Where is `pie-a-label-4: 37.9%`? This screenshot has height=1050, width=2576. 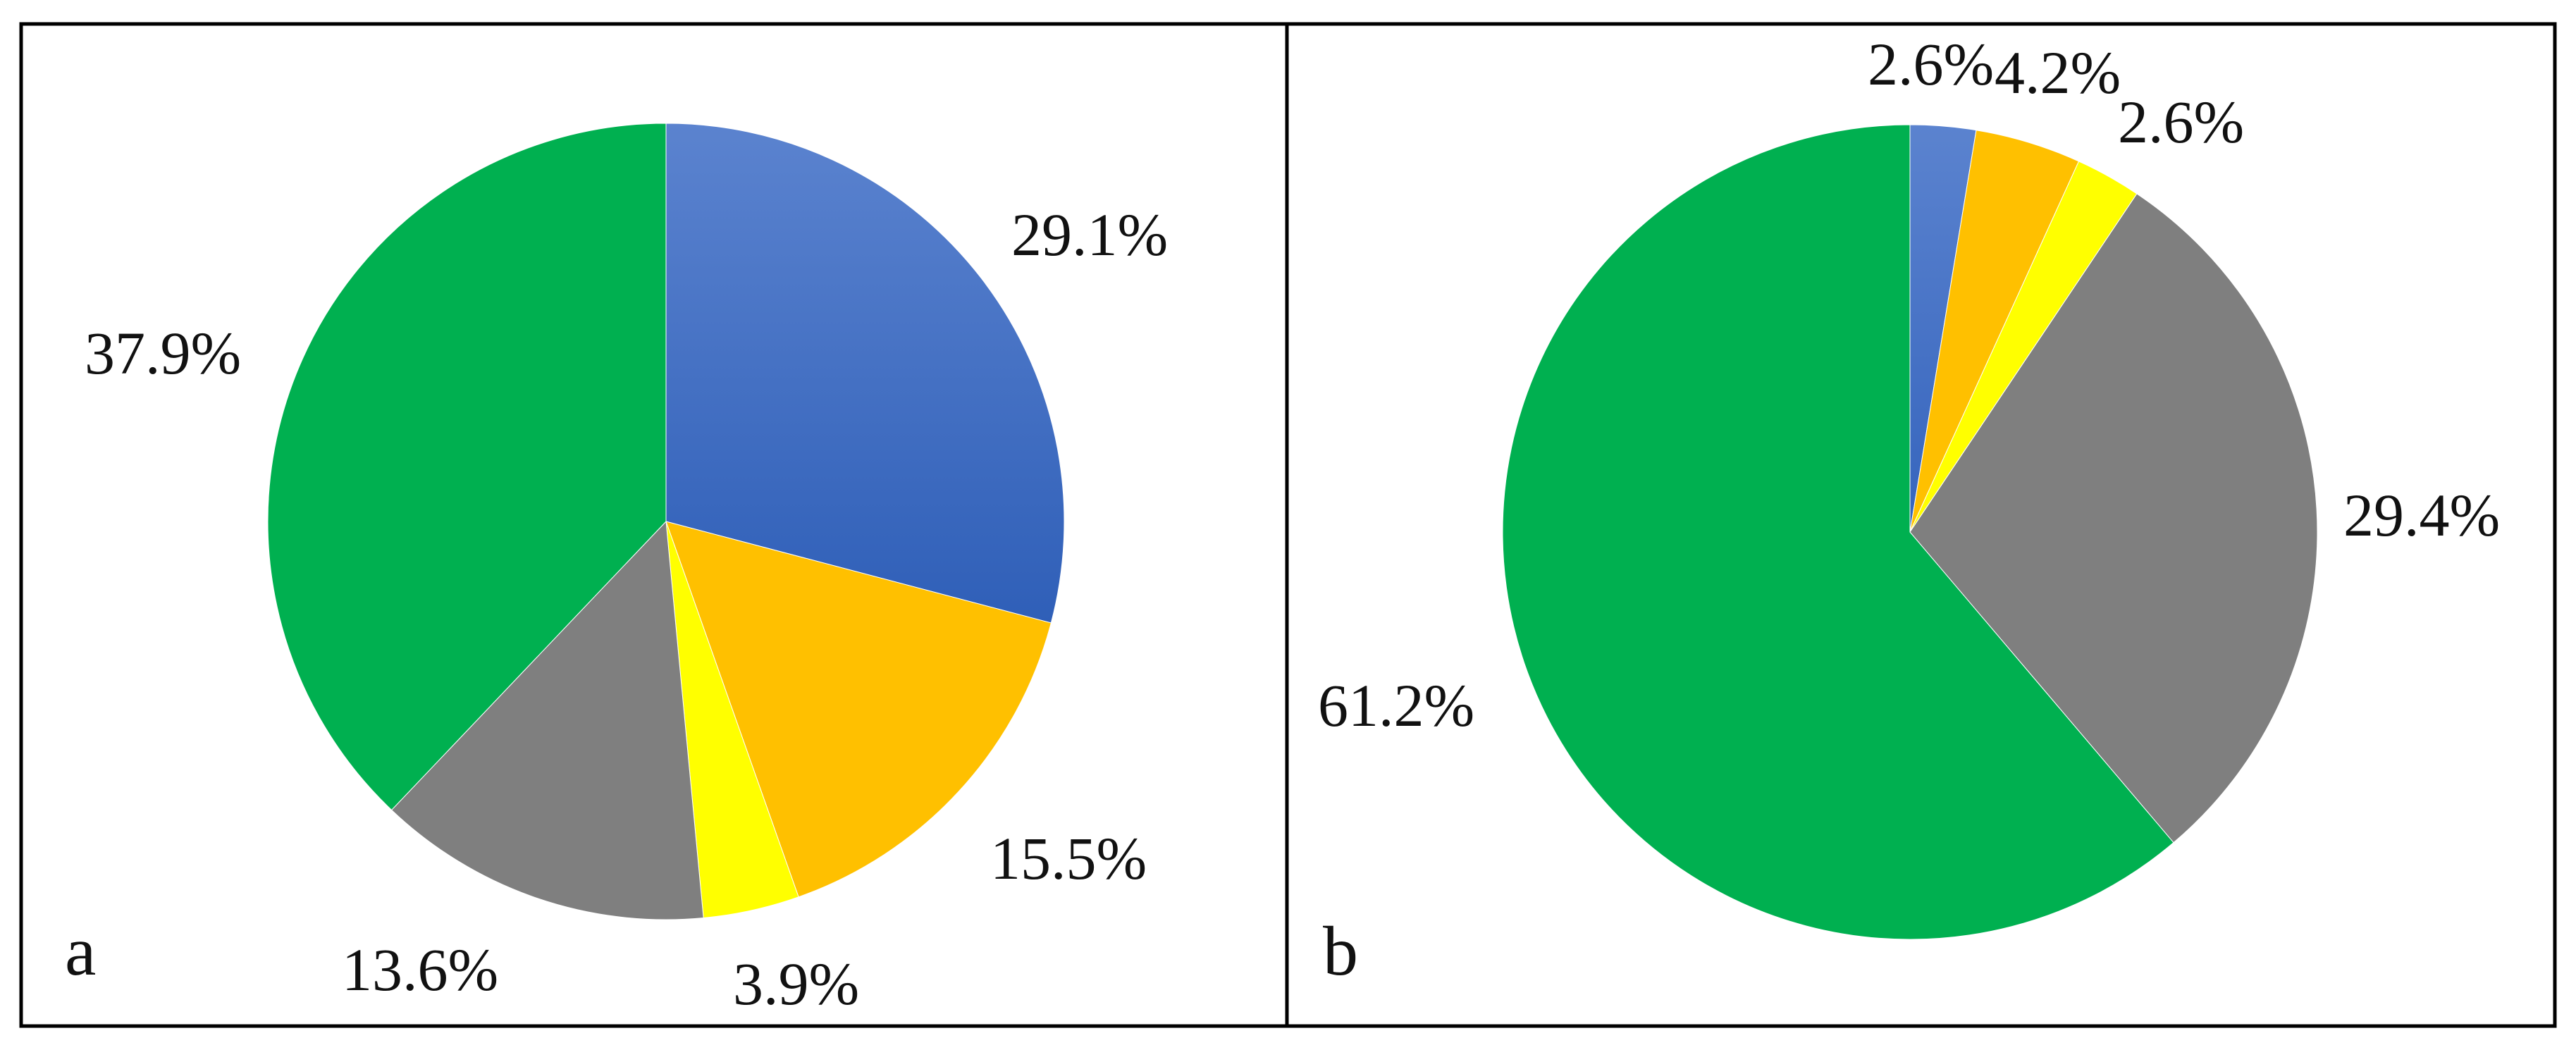
pie-a-label-4: 37.9% is located at coordinates (163, 353).